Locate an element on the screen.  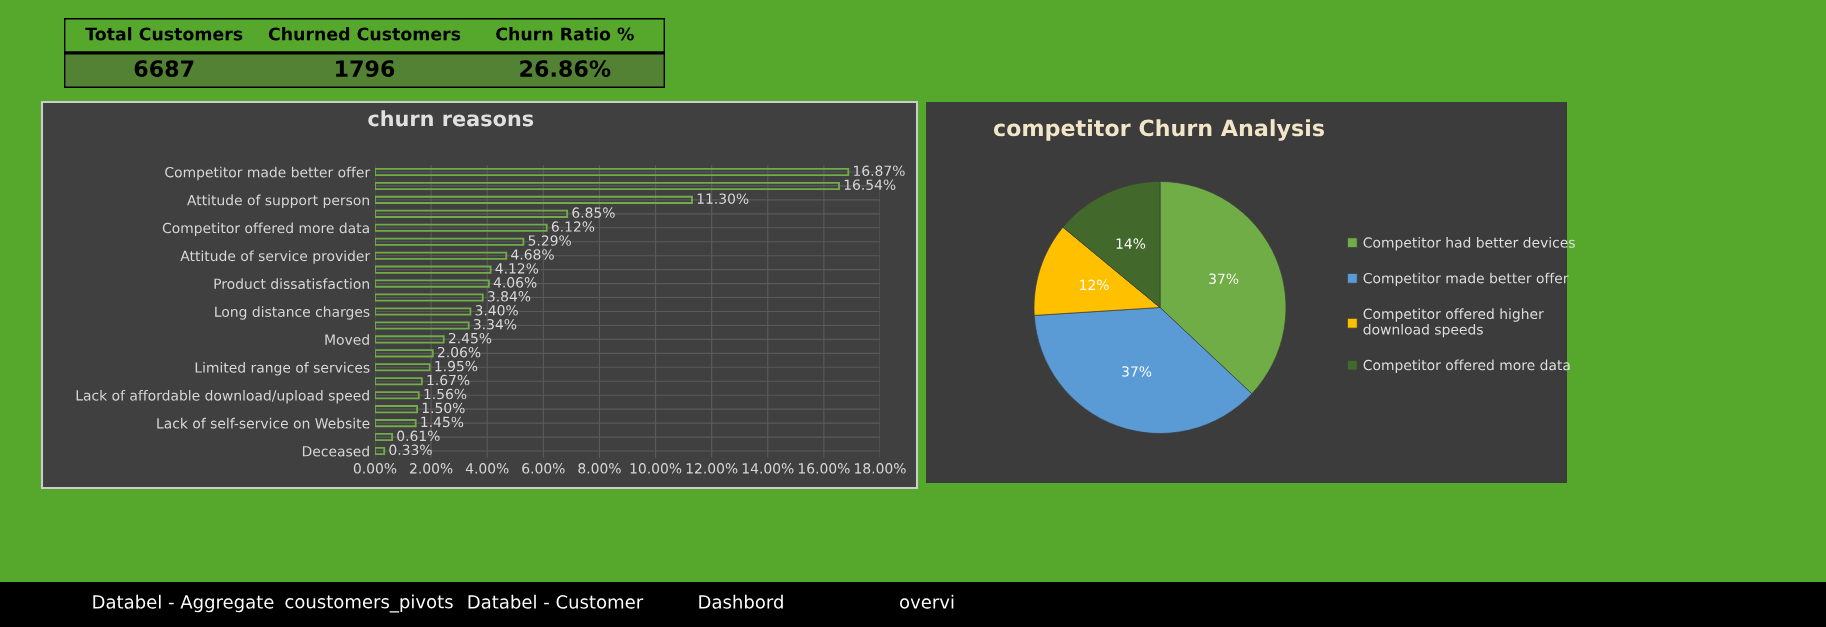
legend-label: Competitor offered higher download speeds is located at coordinates (1453, 323).